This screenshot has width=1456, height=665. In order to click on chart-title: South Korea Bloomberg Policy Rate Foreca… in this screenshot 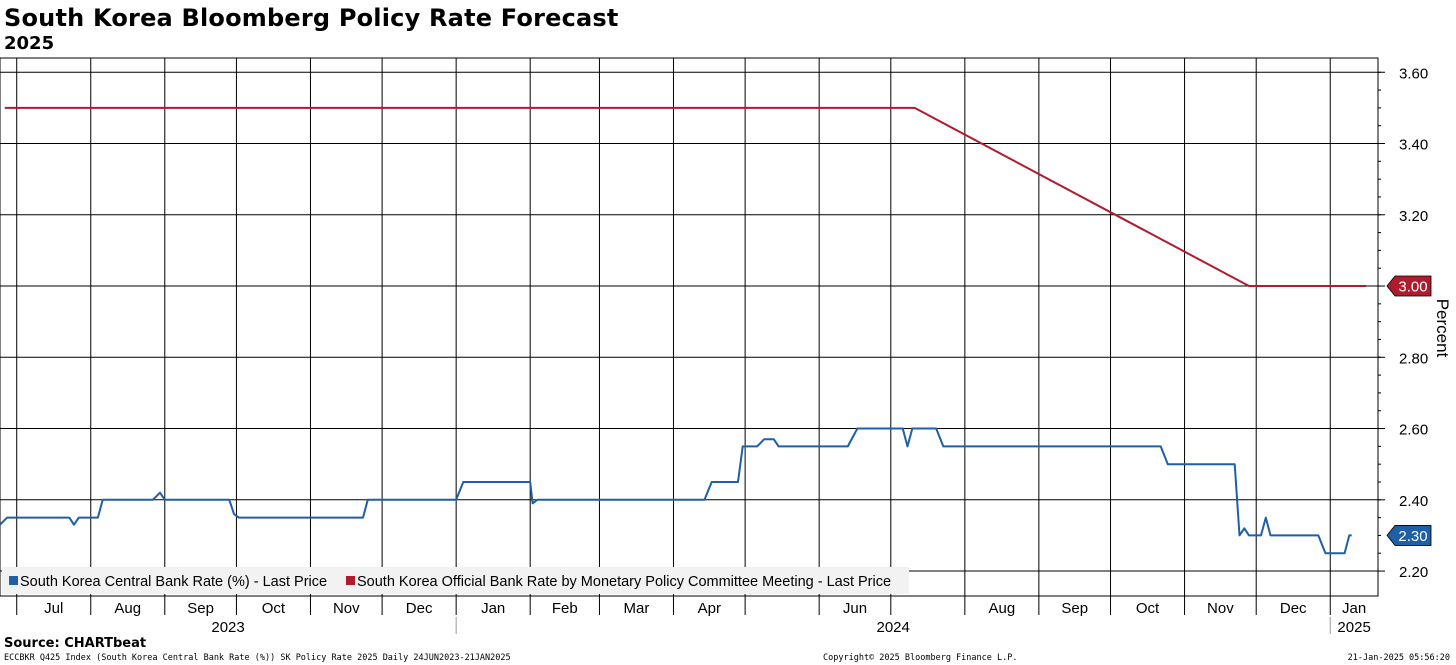, I will do `click(311, 18)`.